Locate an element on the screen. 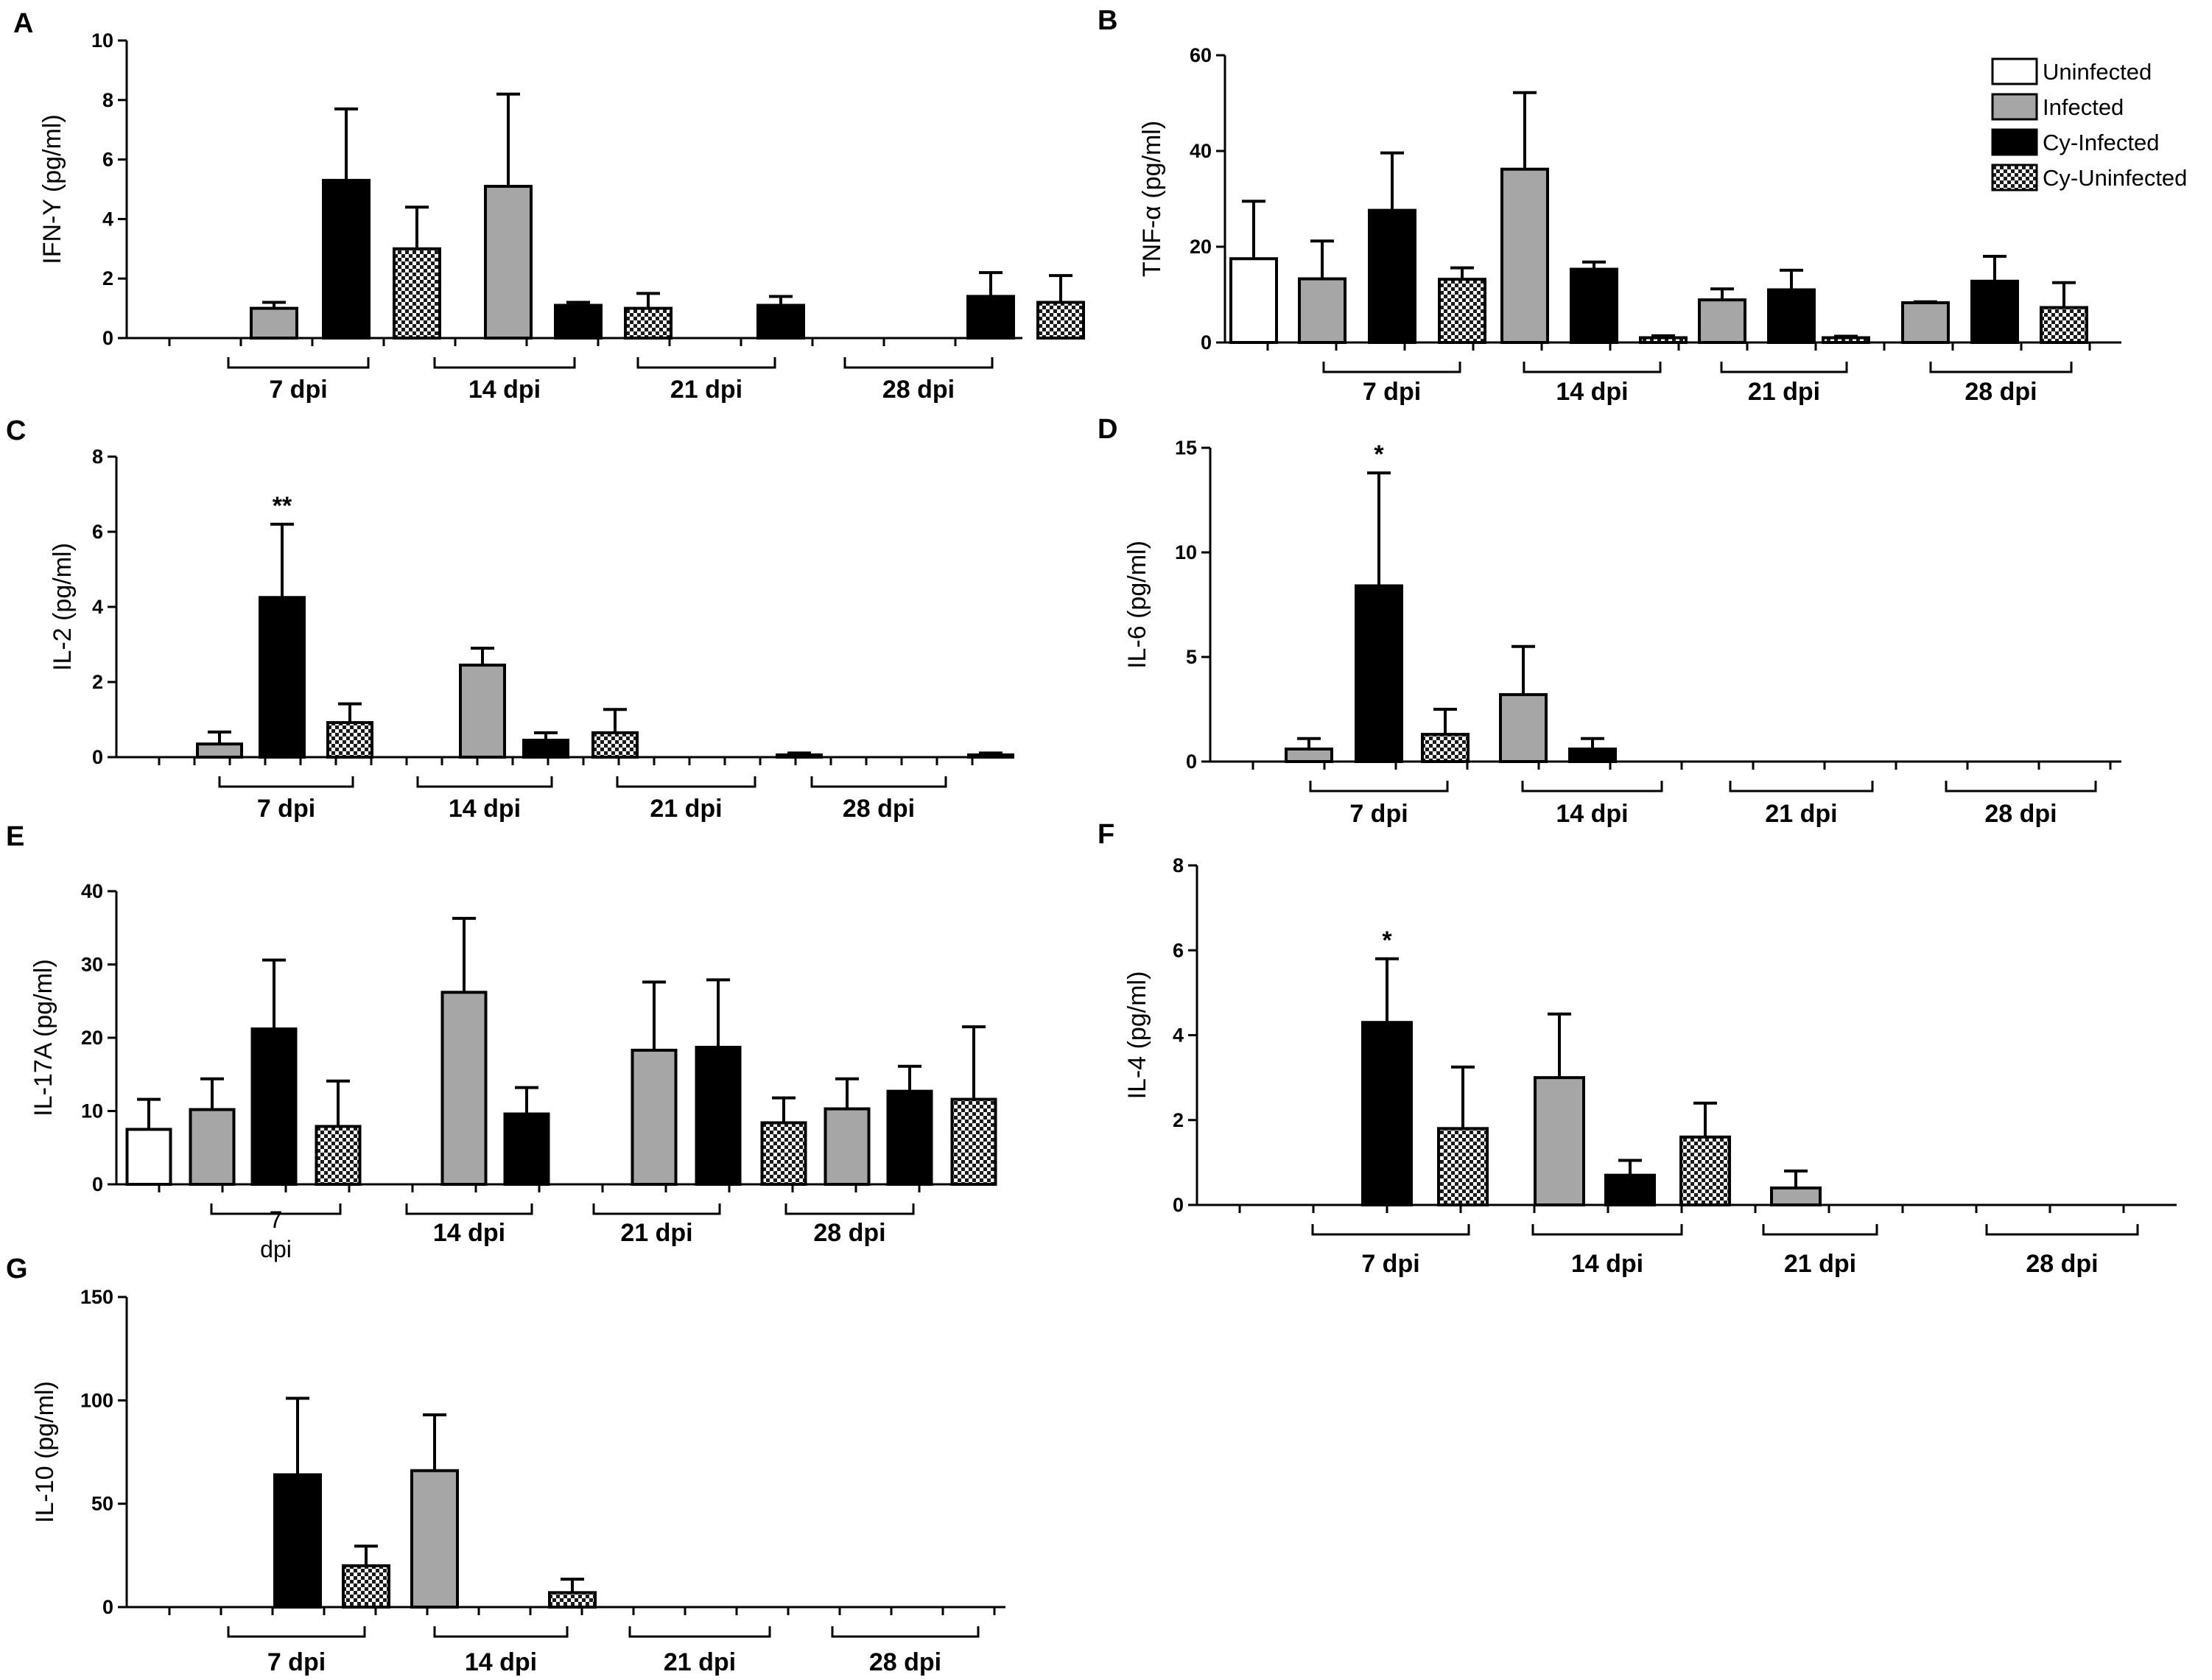  significance-marker: * is located at coordinates (1387, 941).